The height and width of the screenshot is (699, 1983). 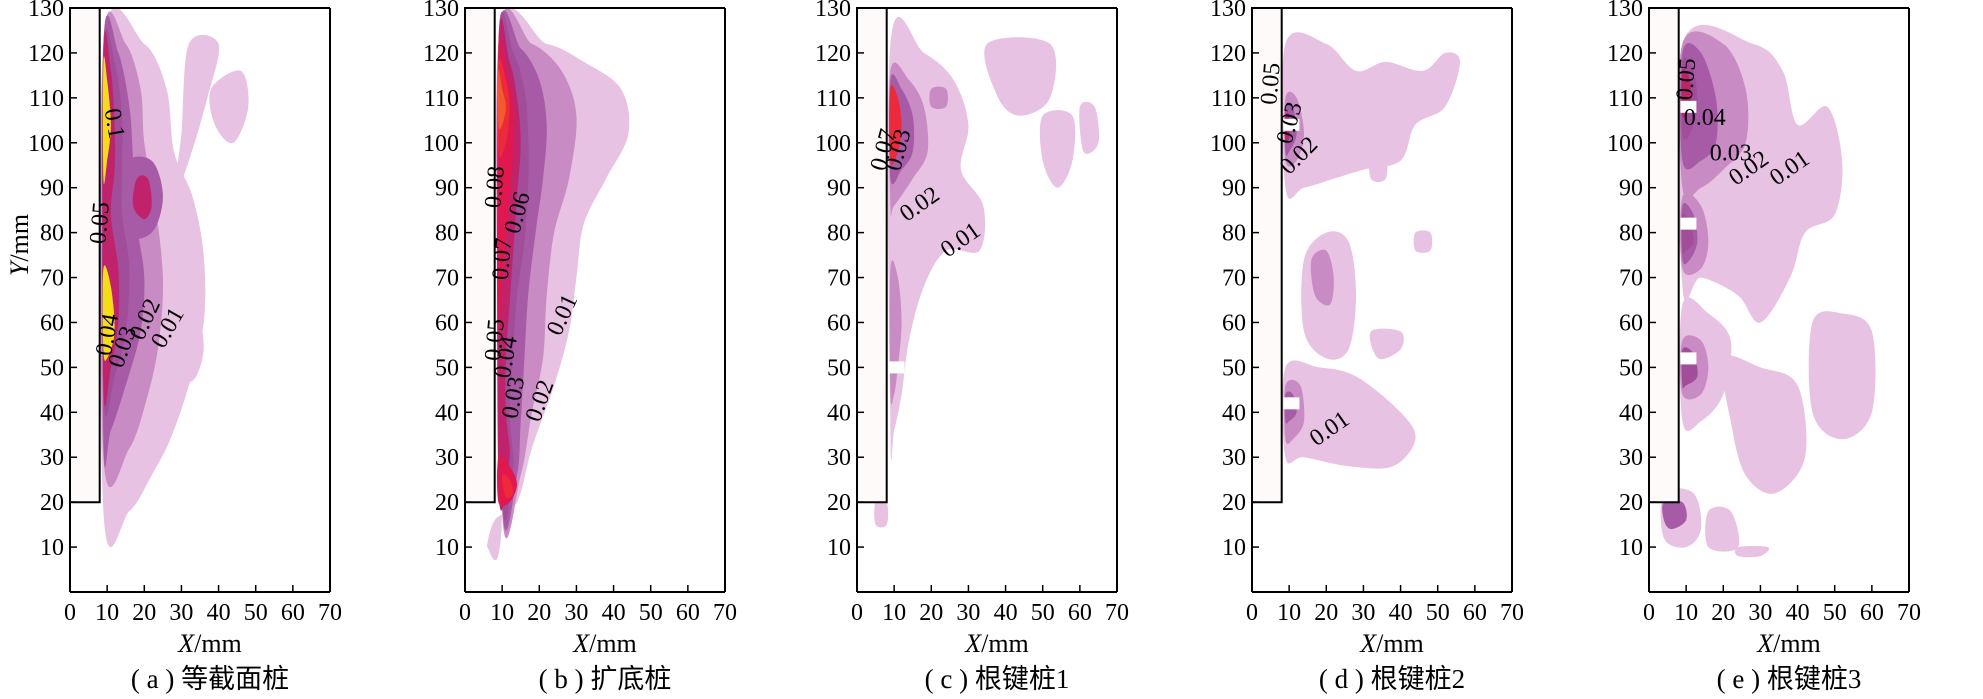 I want to click on contour-label: 0.03, so click(x=1731, y=154).